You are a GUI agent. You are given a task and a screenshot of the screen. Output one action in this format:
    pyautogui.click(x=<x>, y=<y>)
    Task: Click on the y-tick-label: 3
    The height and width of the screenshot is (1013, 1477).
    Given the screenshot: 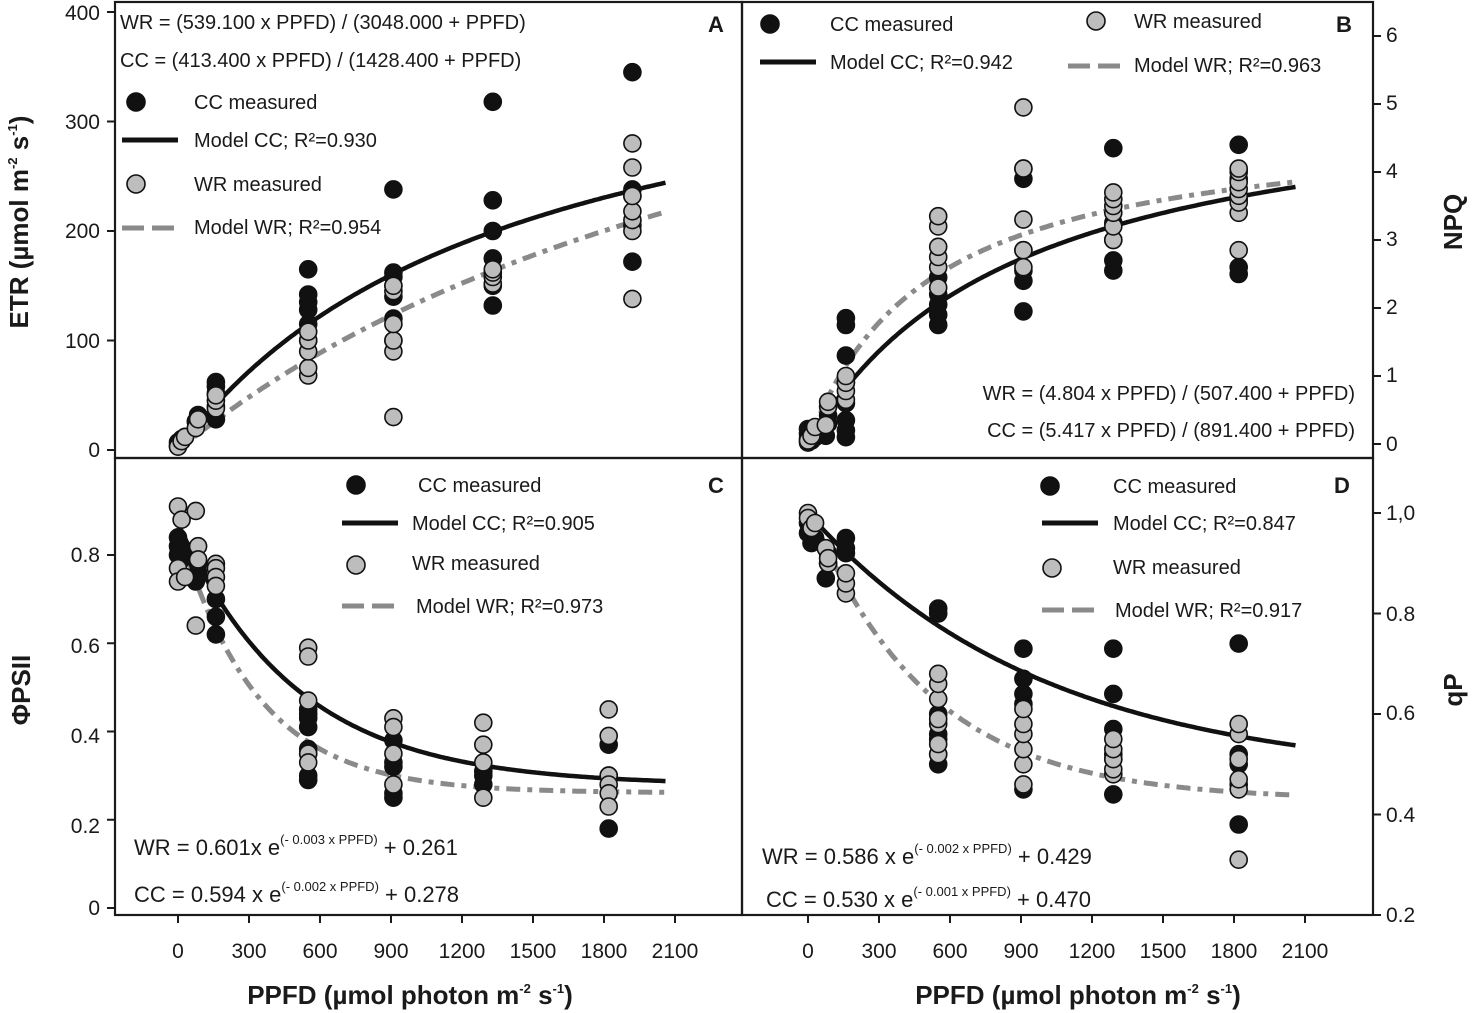 What is the action you would take?
    pyautogui.click(x=1392, y=239)
    